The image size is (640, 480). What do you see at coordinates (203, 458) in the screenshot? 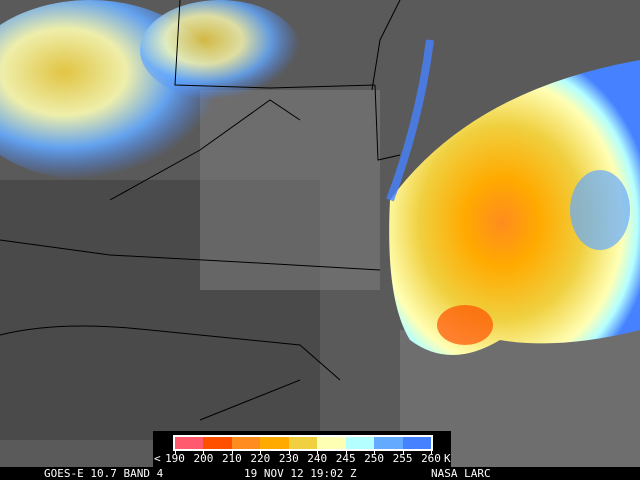
I see `legend-tick-label: 200` at bounding box center [203, 458].